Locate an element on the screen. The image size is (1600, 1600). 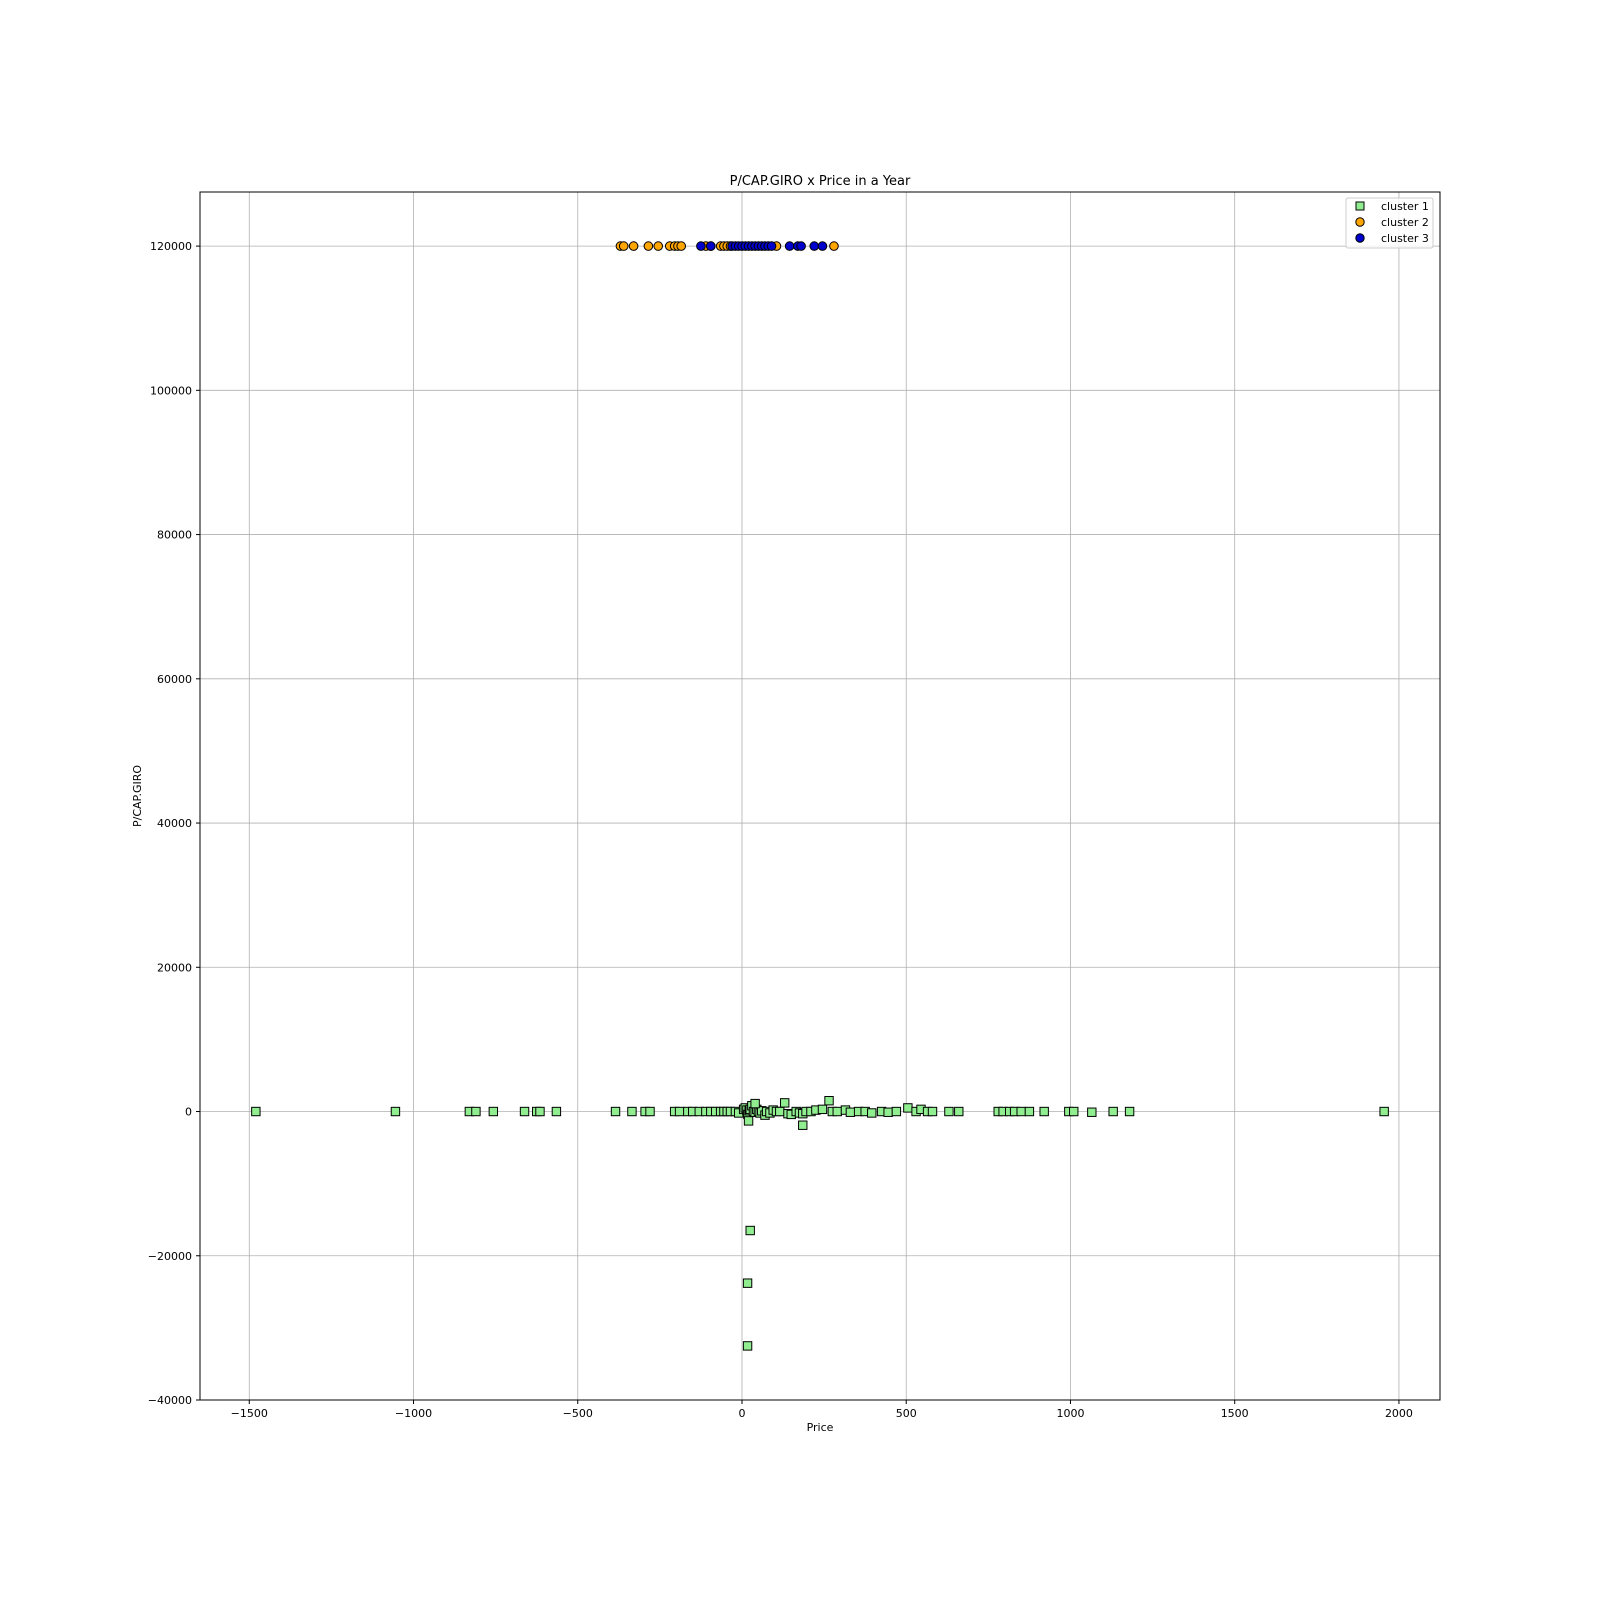
x-tick-label: −1500 is located at coordinates (249, 1413).